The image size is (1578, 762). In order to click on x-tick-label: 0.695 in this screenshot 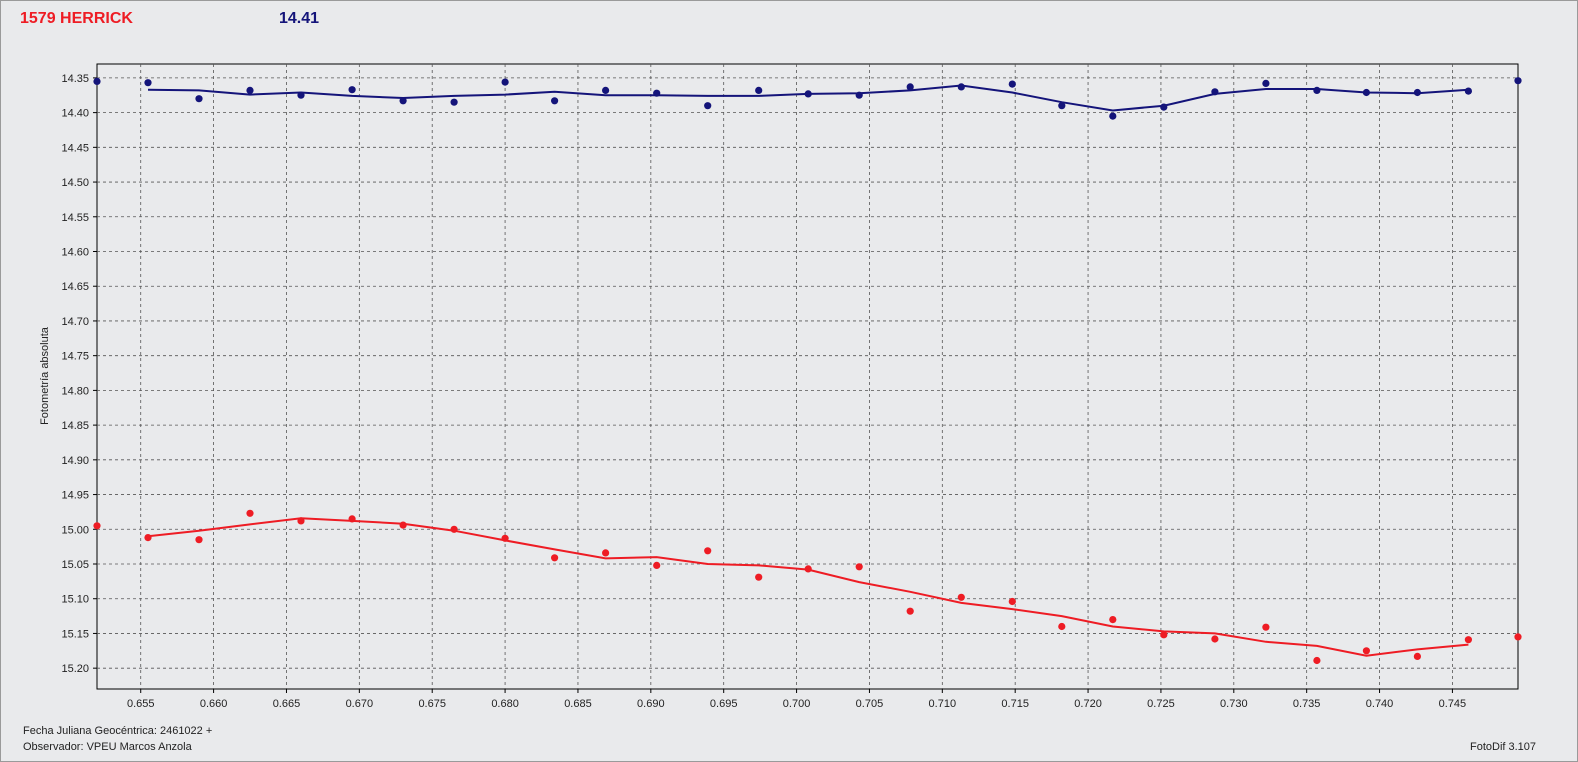, I will do `click(724, 704)`.